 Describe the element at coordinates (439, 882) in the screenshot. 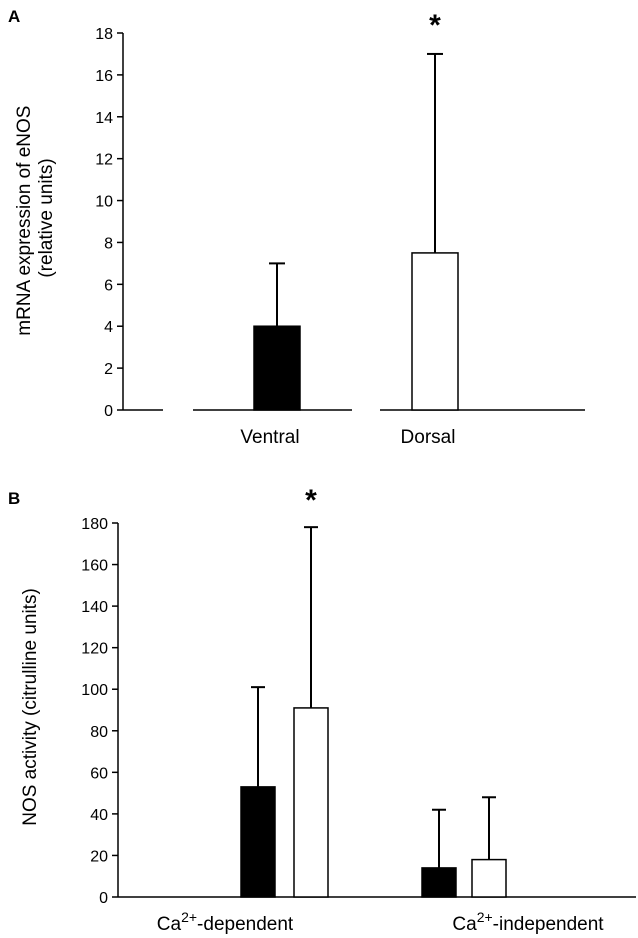

I see `panel-b-bar-g1-ventral` at that location.